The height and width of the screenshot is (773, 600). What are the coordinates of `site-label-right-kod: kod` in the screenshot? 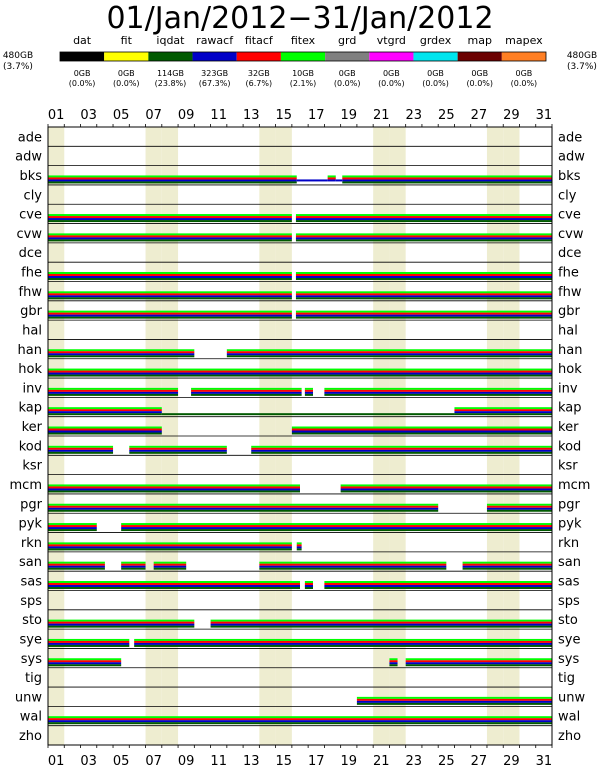 It's located at (569, 446).